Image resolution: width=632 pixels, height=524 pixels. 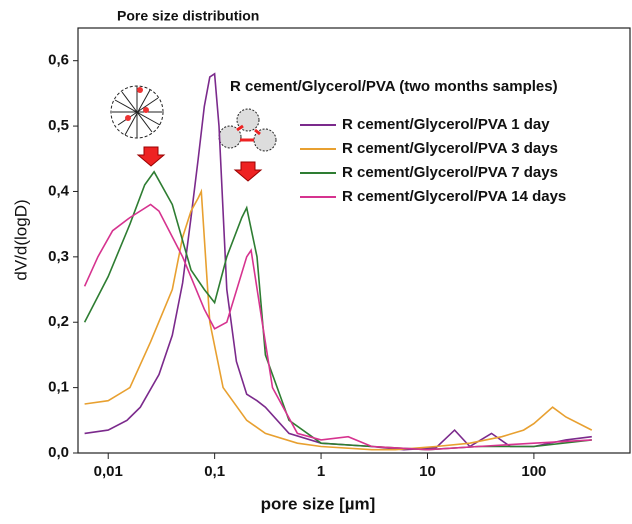 I want to click on legend-label: R cement/Glycerol/PVA 7 days, so click(x=450, y=172).